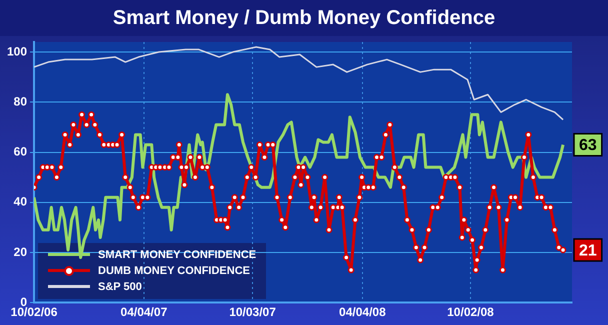 The height and width of the screenshot is (325, 608). What do you see at coordinates (304, 18) in the screenshot?
I see `chart-title: Smart Money / Dumb Money Confidence` at bounding box center [304, 18].